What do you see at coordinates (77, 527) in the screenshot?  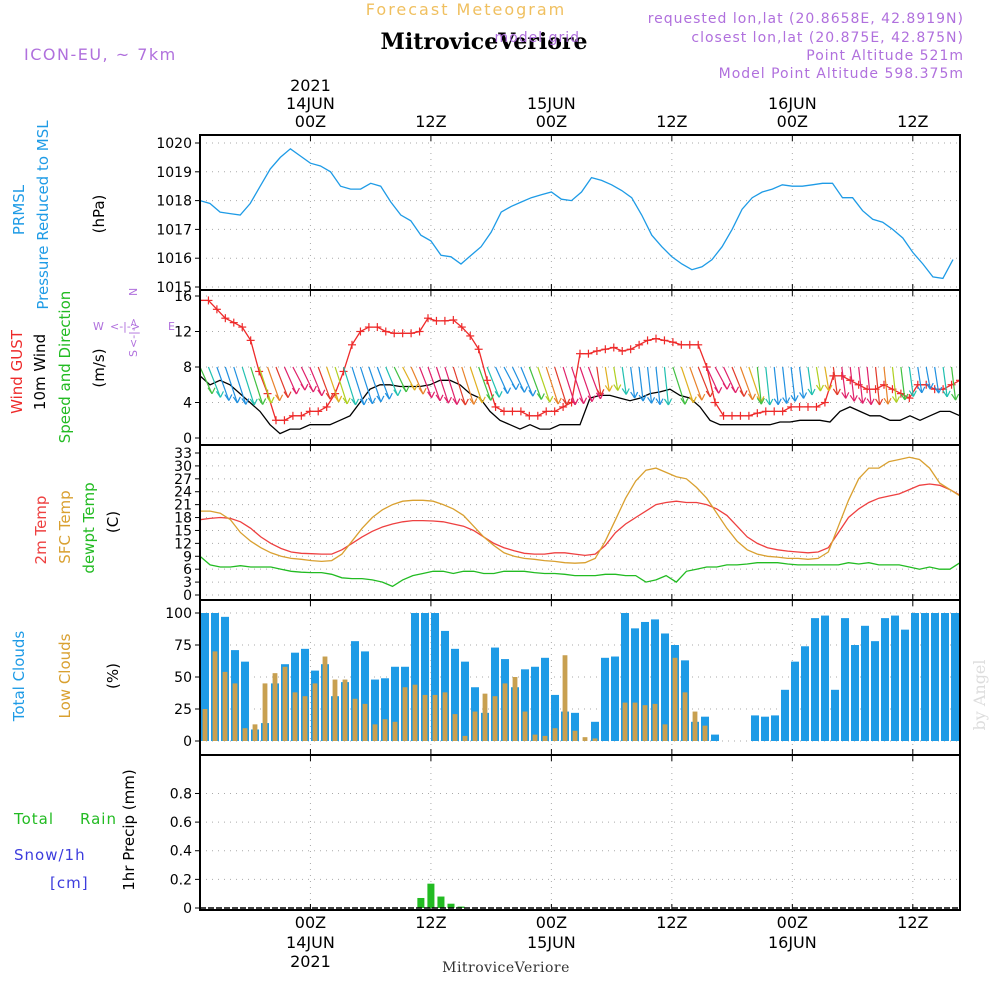 I see `temp-labels: 2m Temp SFC Temp dewpt Temp (C)` at bounding box center [77, 527].